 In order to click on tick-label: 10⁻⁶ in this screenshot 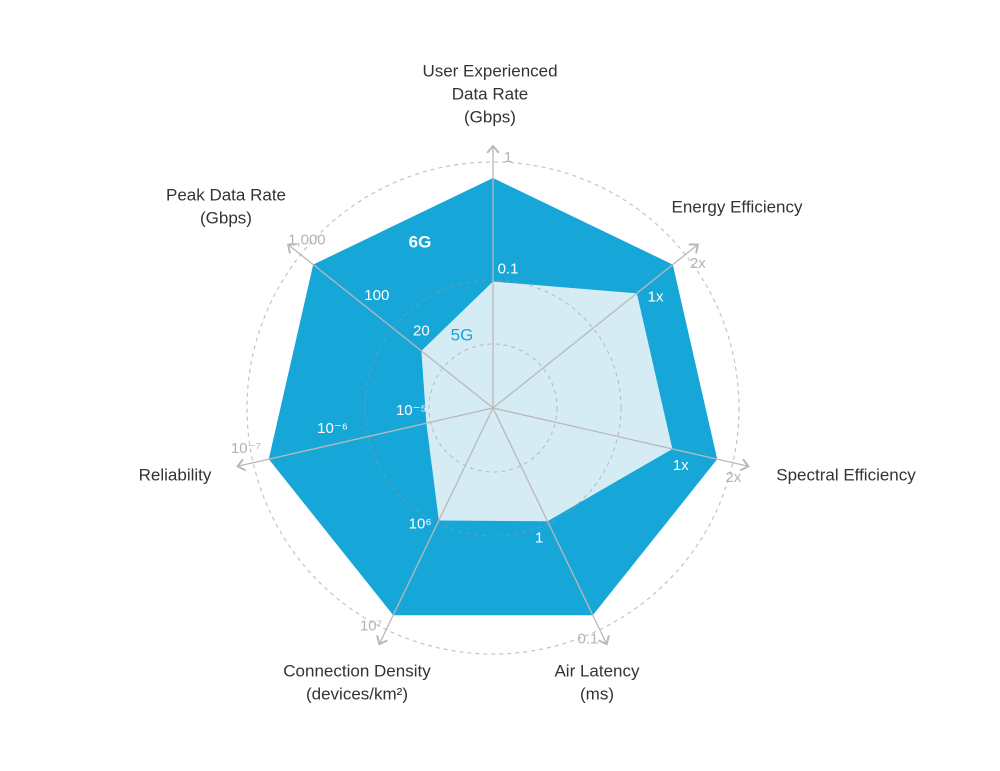, I will do `click(332, 428)`.